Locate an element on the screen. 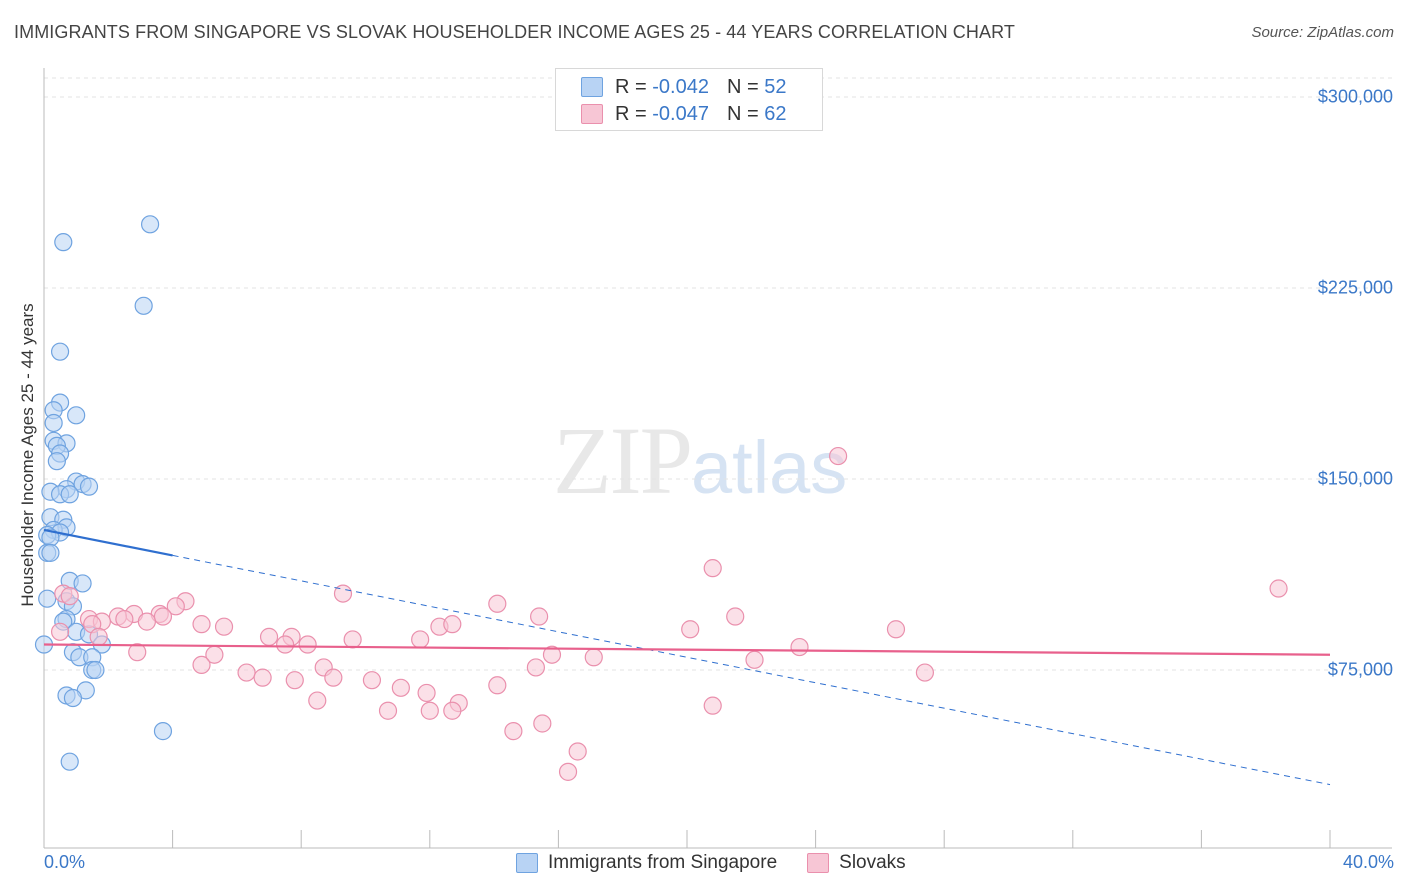  legend-swatch-singapore is located at coordinates (592, 87).